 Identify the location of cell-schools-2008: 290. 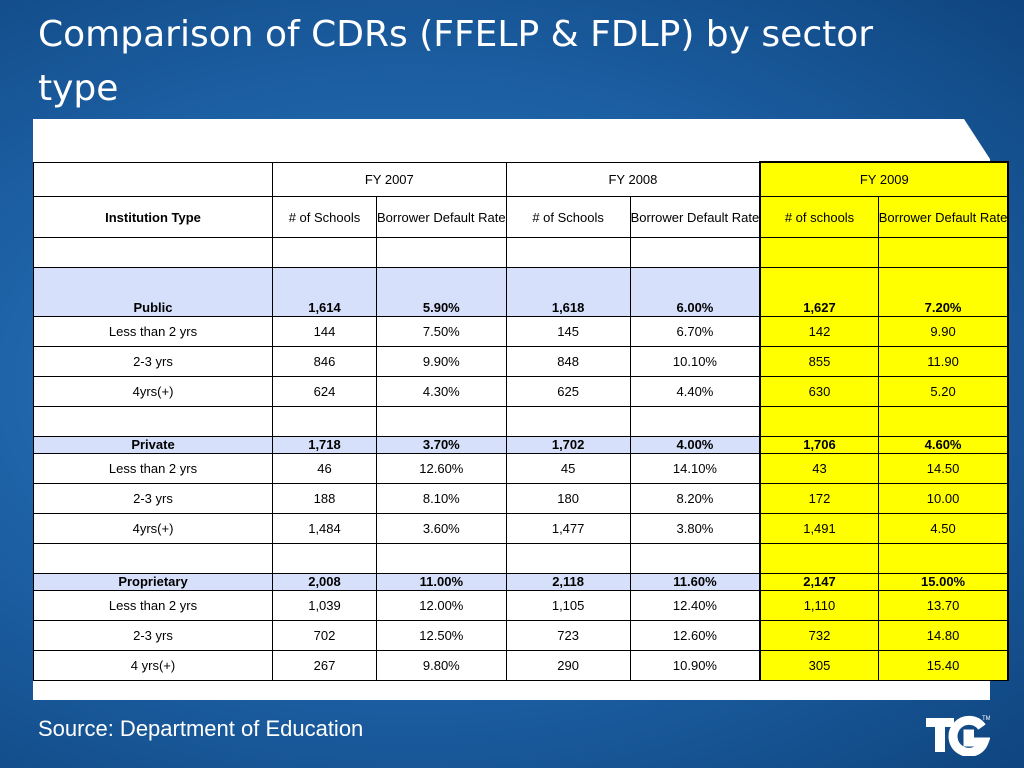
(568, 665).